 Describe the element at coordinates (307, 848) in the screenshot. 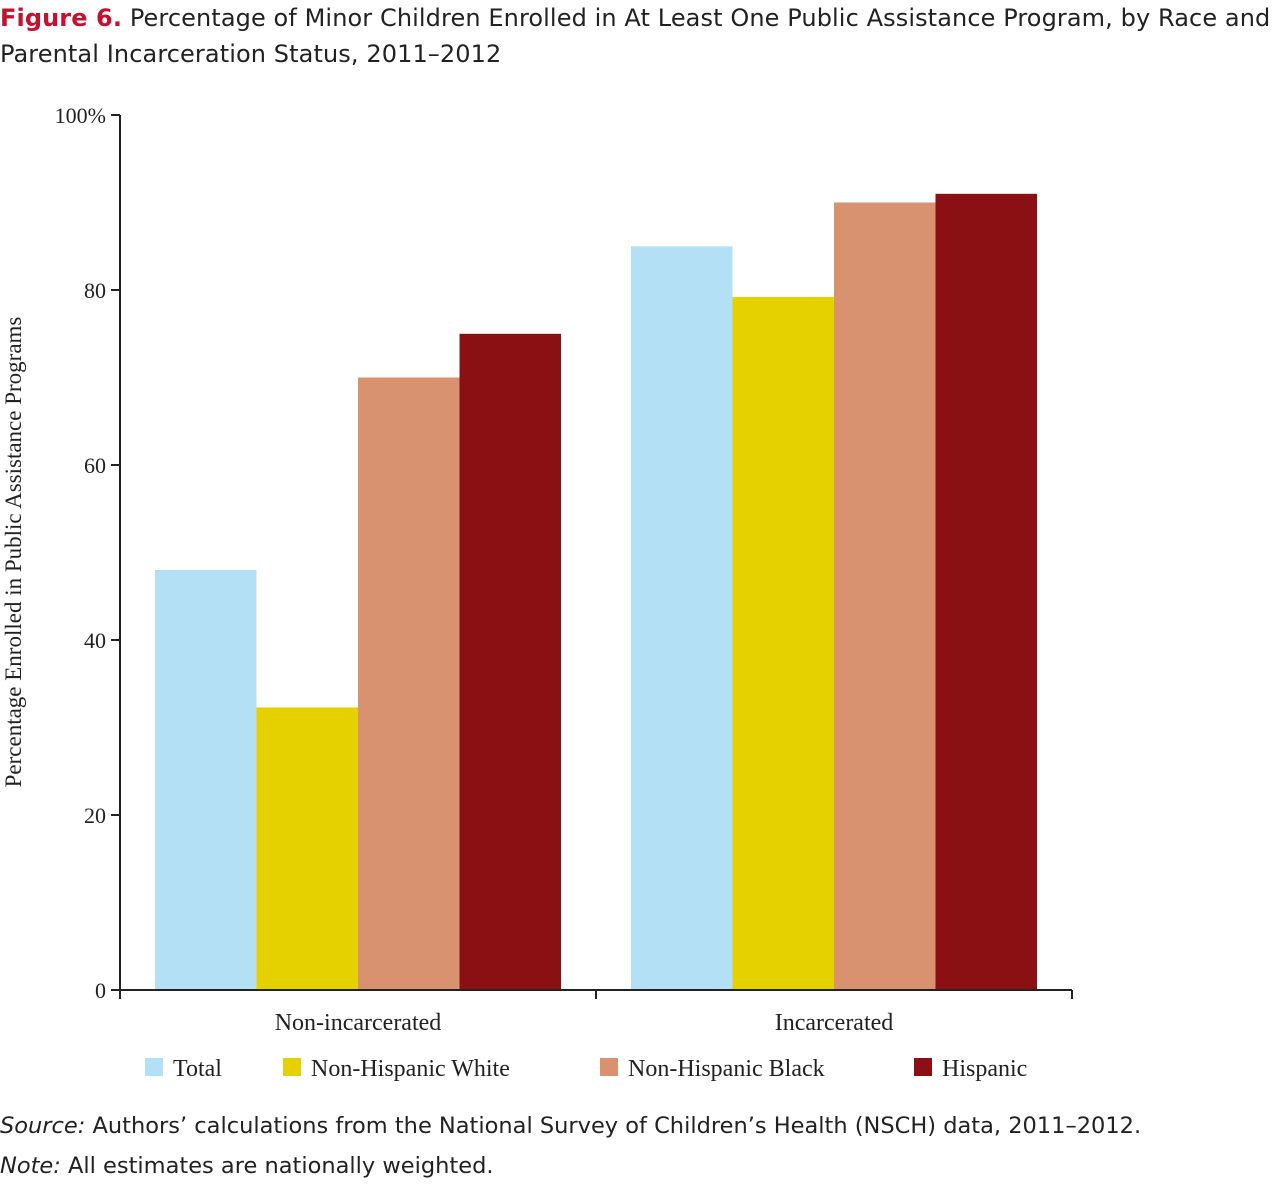

I see `bar-non-hispanic-white-non-incarcerated` at that location.